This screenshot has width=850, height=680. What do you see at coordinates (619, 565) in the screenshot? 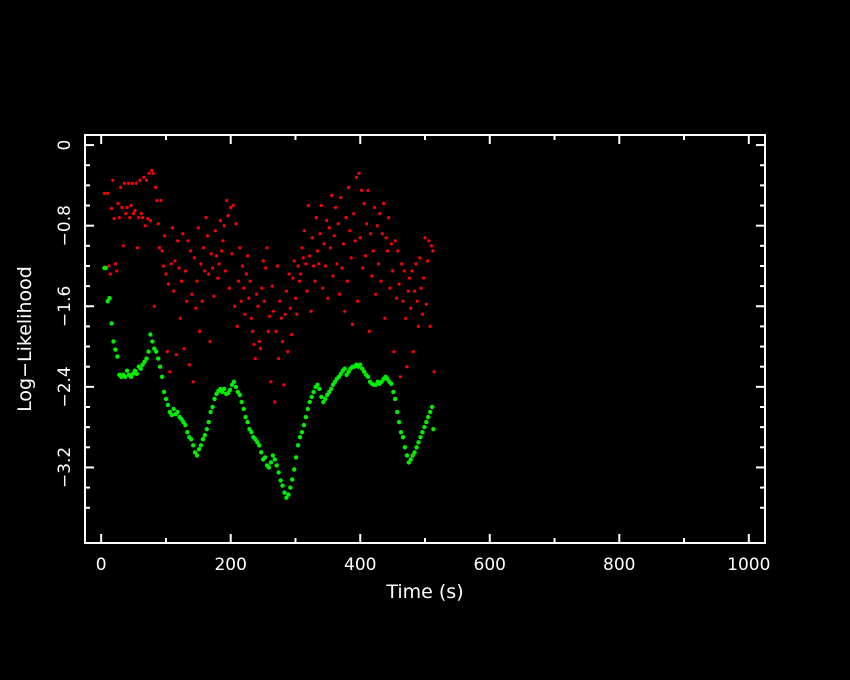
I see `x-tick-label: 800` at bounding box center [619, 565].